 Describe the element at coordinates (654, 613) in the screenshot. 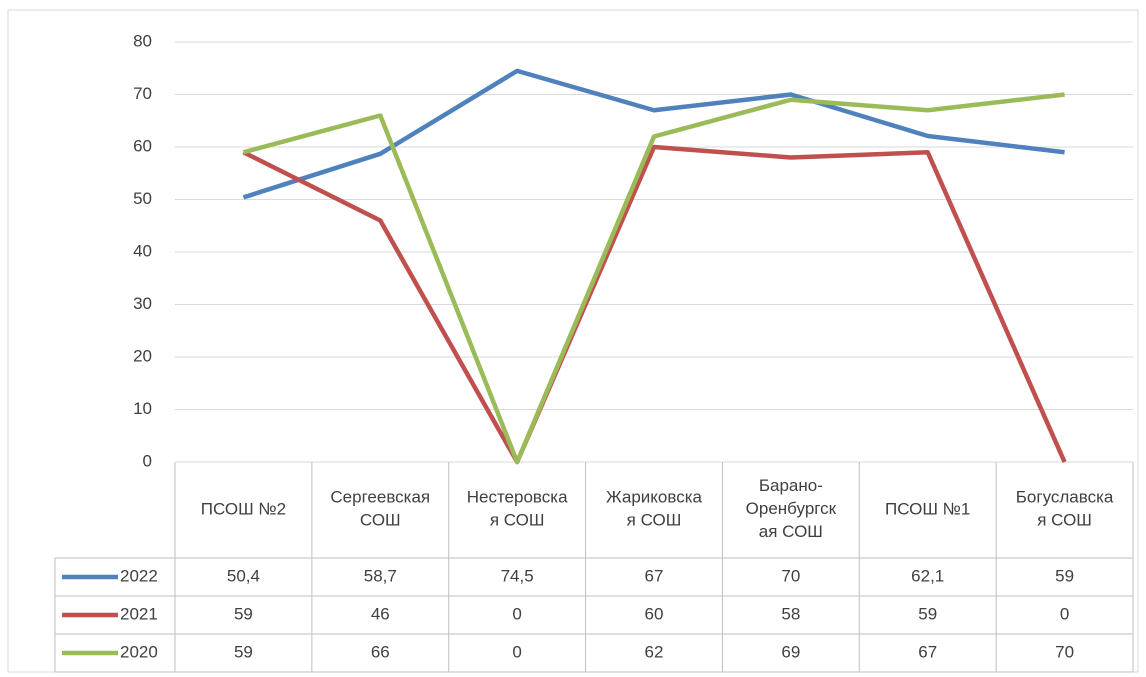

I see `table-value: 60` at that location.